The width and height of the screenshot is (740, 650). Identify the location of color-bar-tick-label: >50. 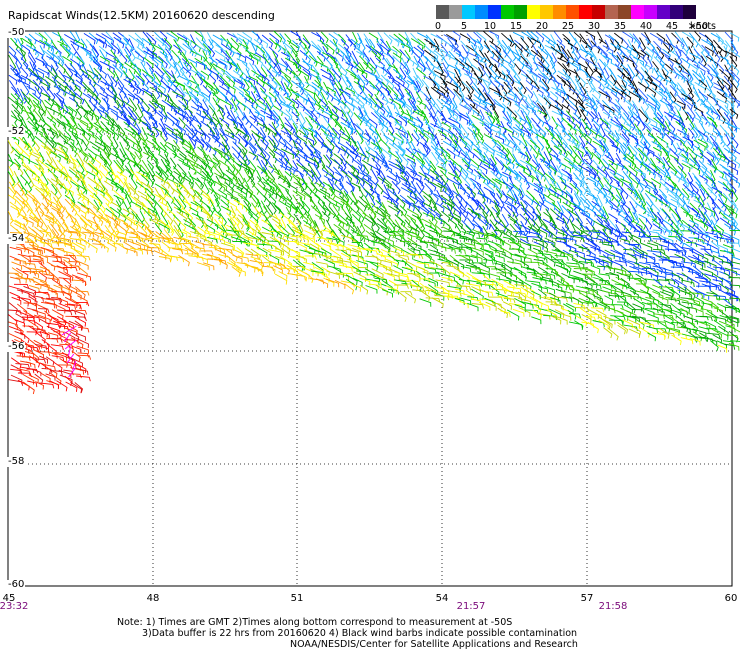
(698, 26).